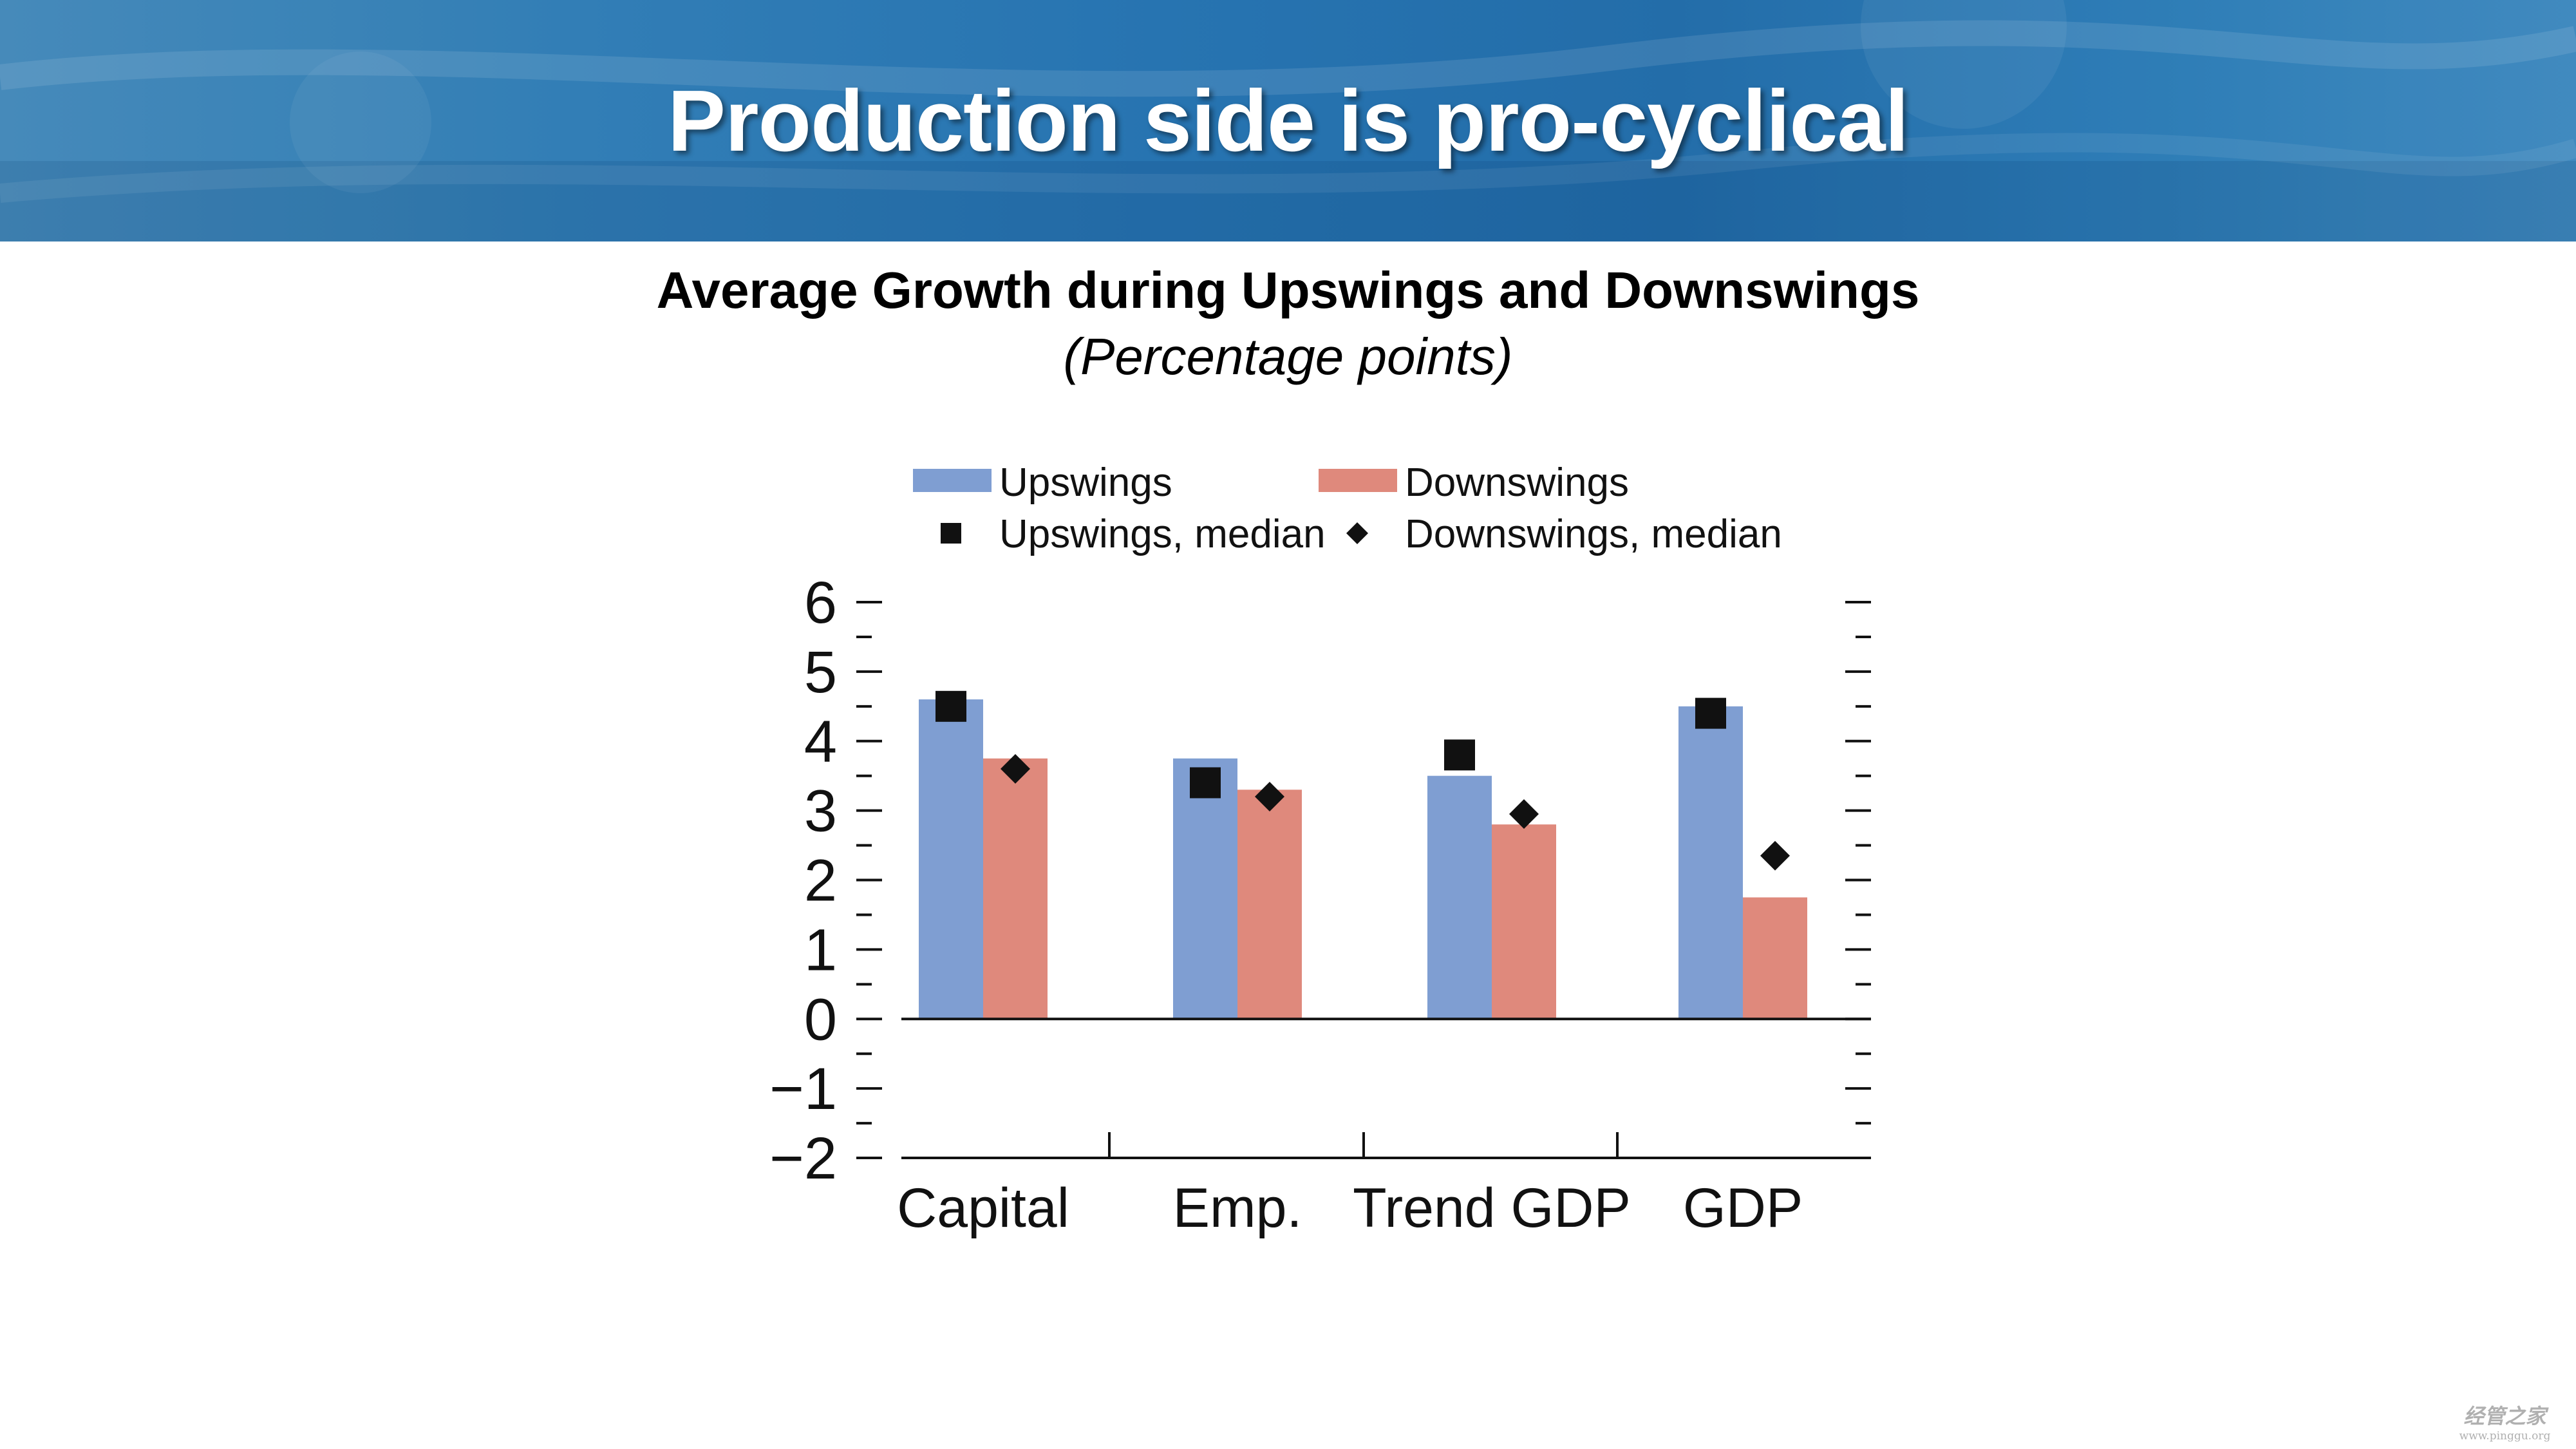  Describe the element at coordinates (2504, 1416) in the screenshot. I see `watermark-logo: 经管之家` at that location.